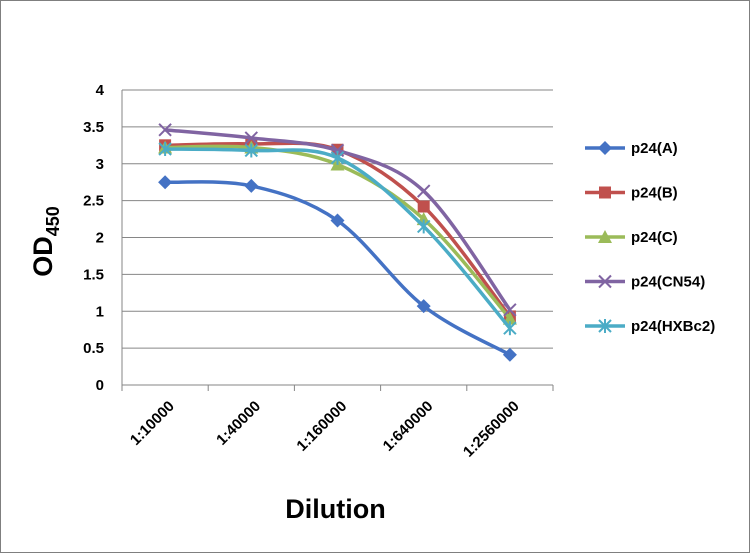 The image size is (750, 554). I want to click on y-tick-label: 0.5, so click(93, 348).